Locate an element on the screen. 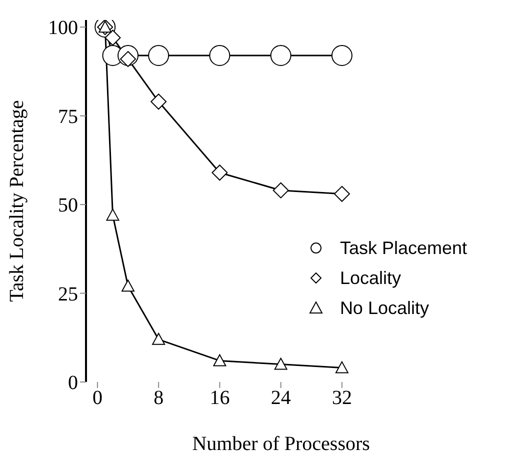  y-tick-label: 75 is located at coordinates (68, 117).